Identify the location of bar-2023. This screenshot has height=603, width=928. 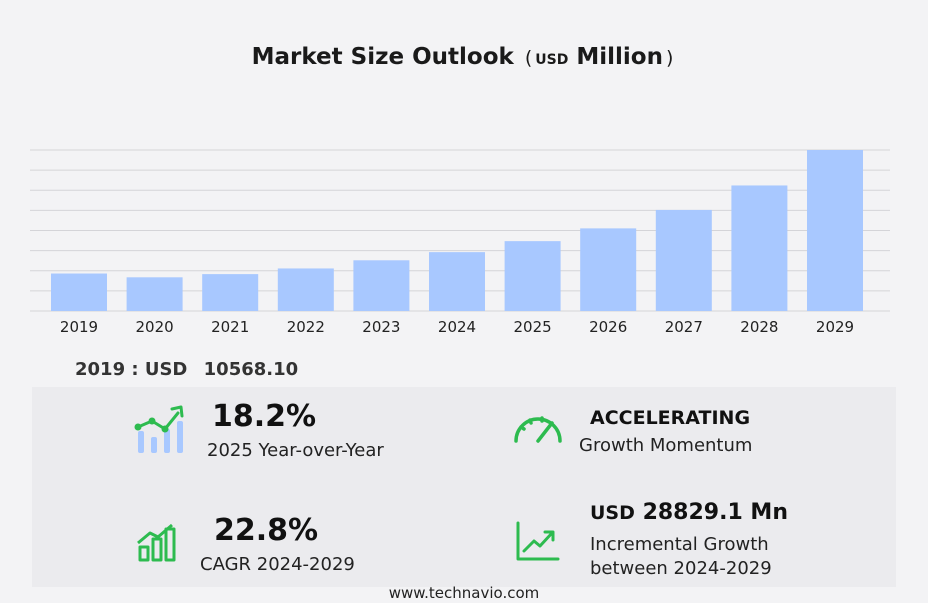
(381, 285).